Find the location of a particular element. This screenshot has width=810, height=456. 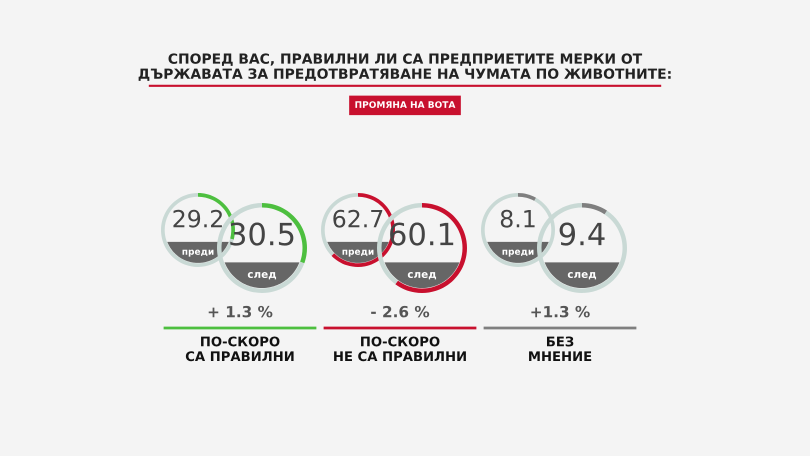

text: ПО-СКОРО СА ПРАВИЛНИ is located at coordinates (240, 349).